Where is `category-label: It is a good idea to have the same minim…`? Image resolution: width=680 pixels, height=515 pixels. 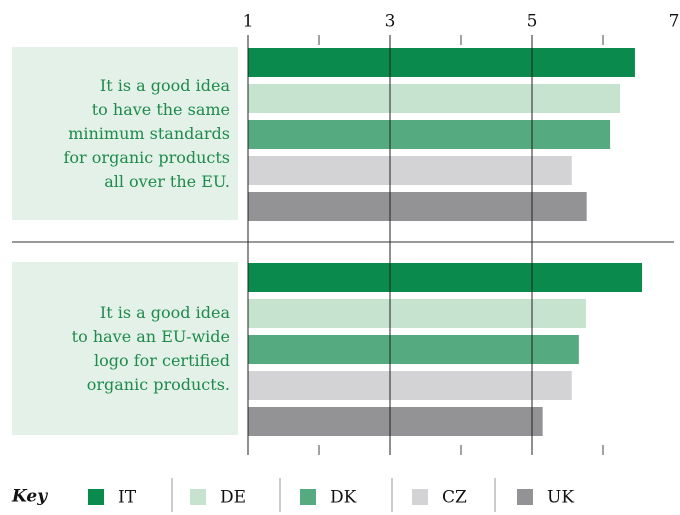 category-label: It is a good idea to have the same minim… is located at coordinates (147, 133).